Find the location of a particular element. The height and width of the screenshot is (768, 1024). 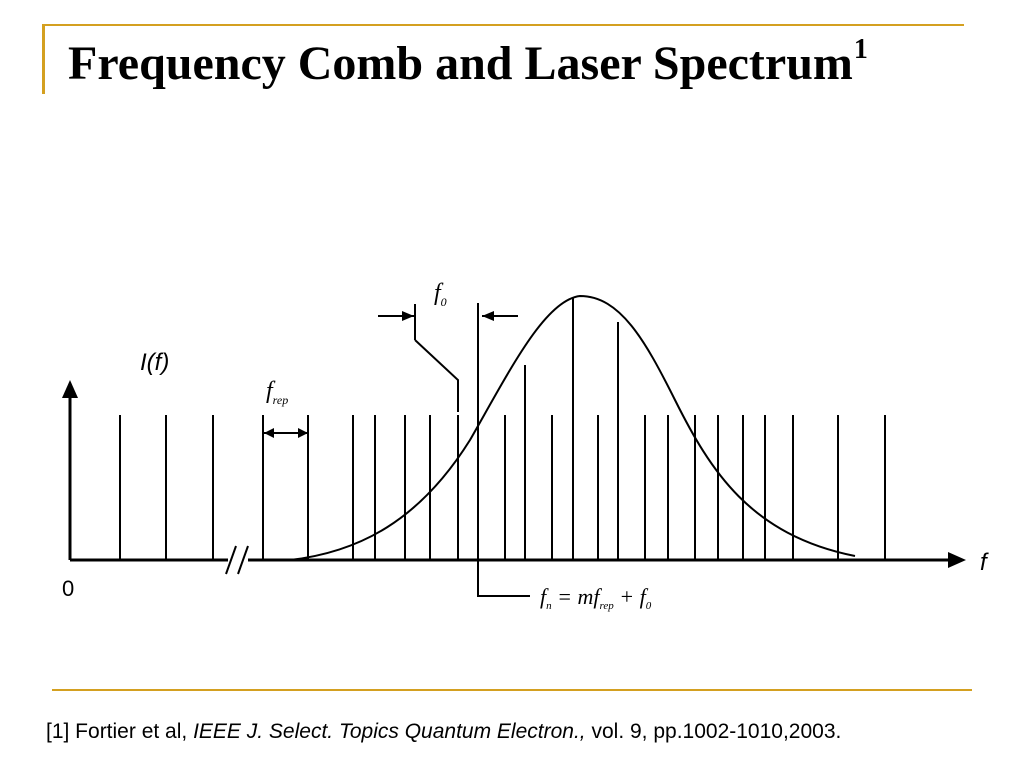

frep-arrow-right is located at coordinates (303, 433).